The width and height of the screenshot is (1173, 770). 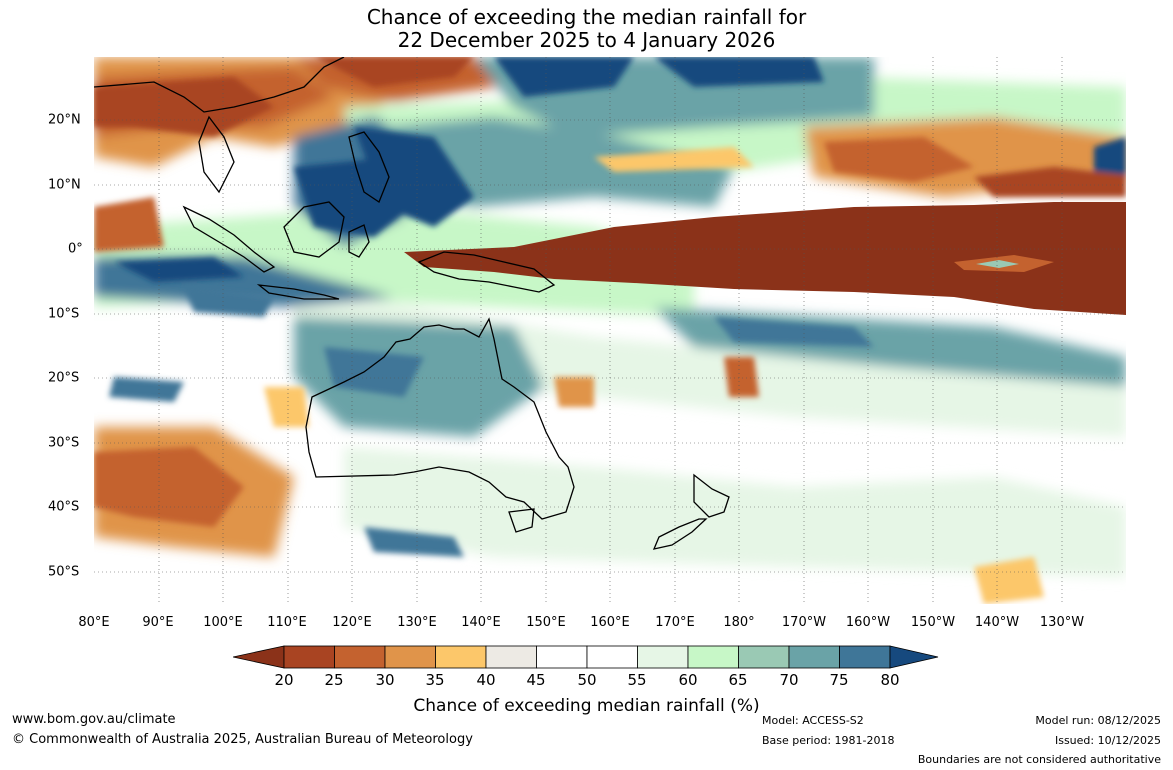 I want to click on sumatra-coast, so click(x=229, y=239).